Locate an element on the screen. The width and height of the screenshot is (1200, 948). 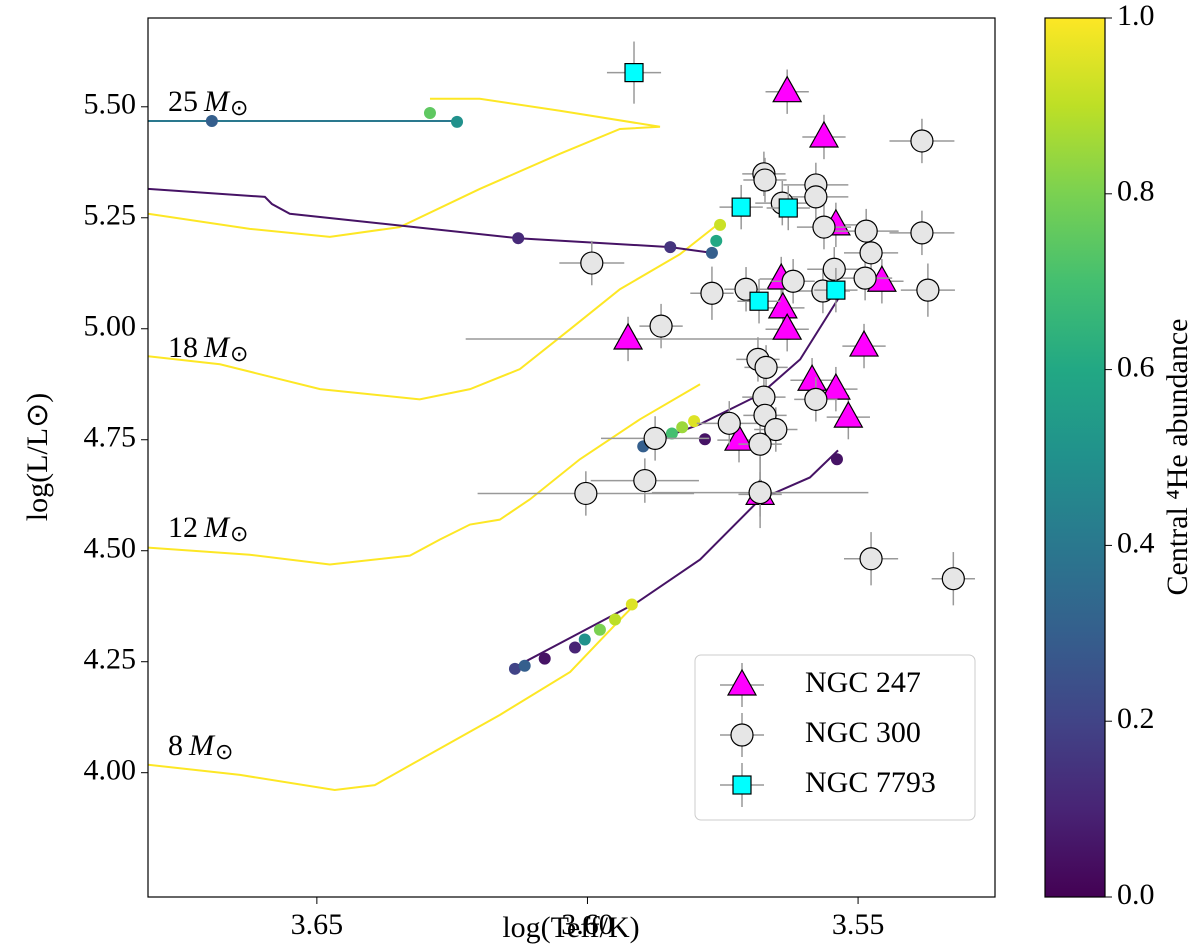
colorbar-tick-label: 0.4 is located at coordinates (1136, 542).